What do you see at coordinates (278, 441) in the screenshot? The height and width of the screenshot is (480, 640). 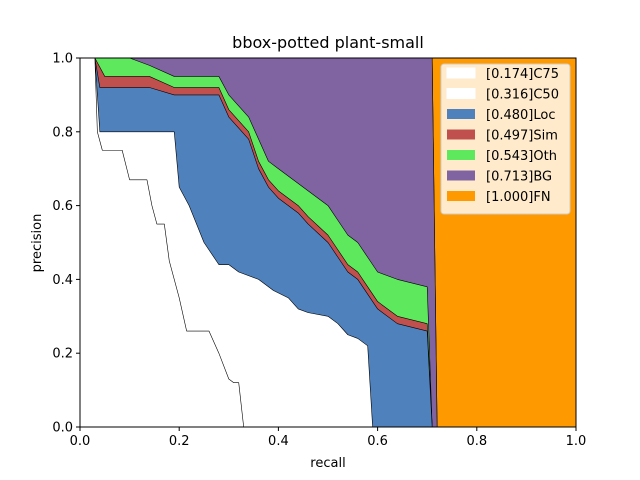 I see `x-tick-label: 0.4` at bounding box center [278, 441].